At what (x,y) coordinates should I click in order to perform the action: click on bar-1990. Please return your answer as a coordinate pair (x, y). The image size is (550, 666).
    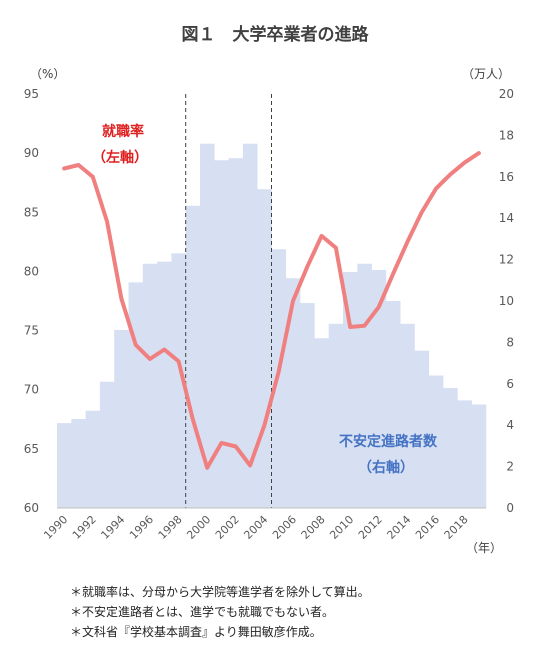
    Looking at the image, I should click on (64, 465).